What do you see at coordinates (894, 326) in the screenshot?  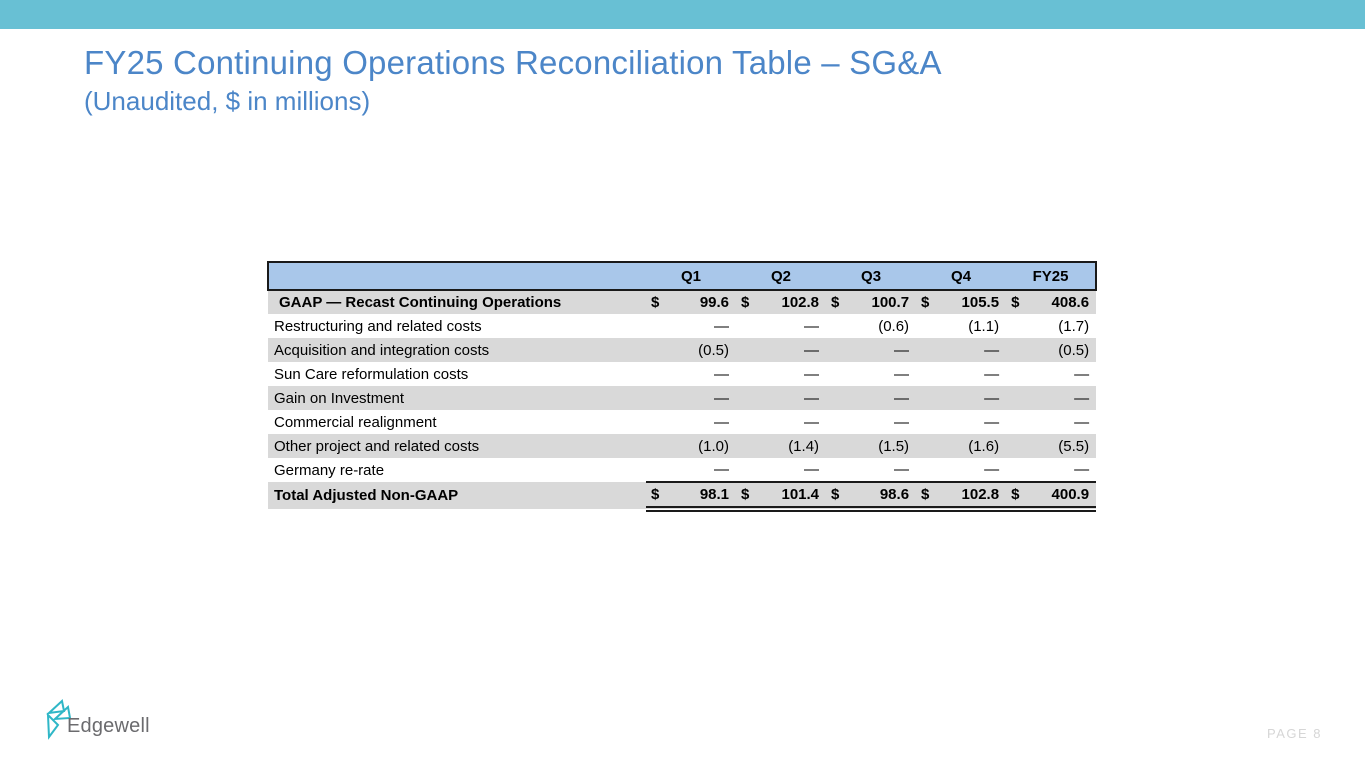 I see `cell-value: (0.6)` at bounding box center [894, 326].